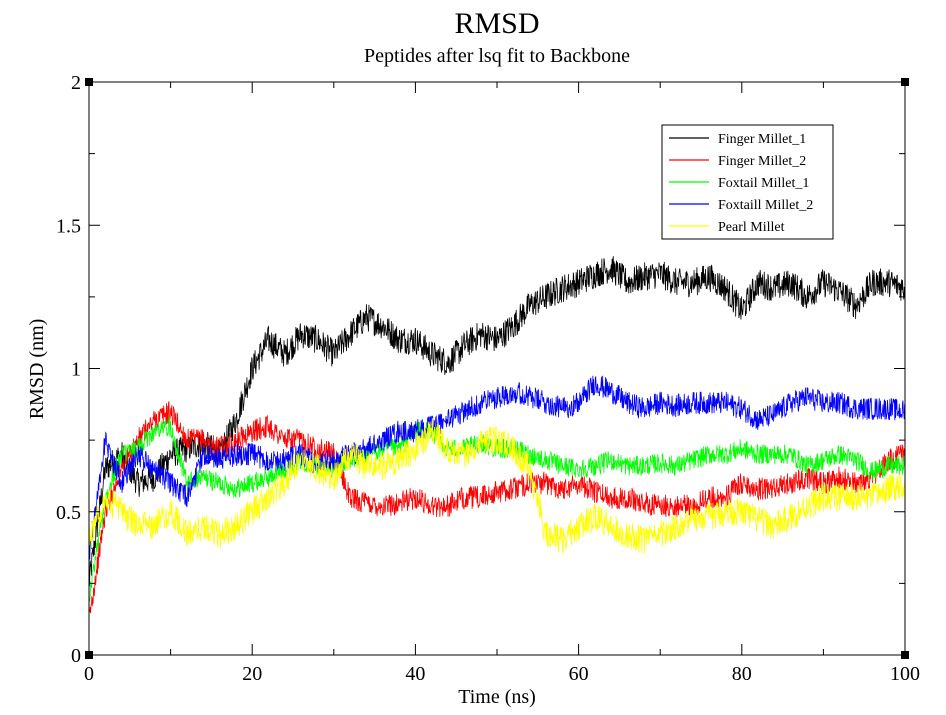 This screenshot has height=715, width=946. I want to click on legend-label: Foxtaill Millet_2, so click(765, 205).